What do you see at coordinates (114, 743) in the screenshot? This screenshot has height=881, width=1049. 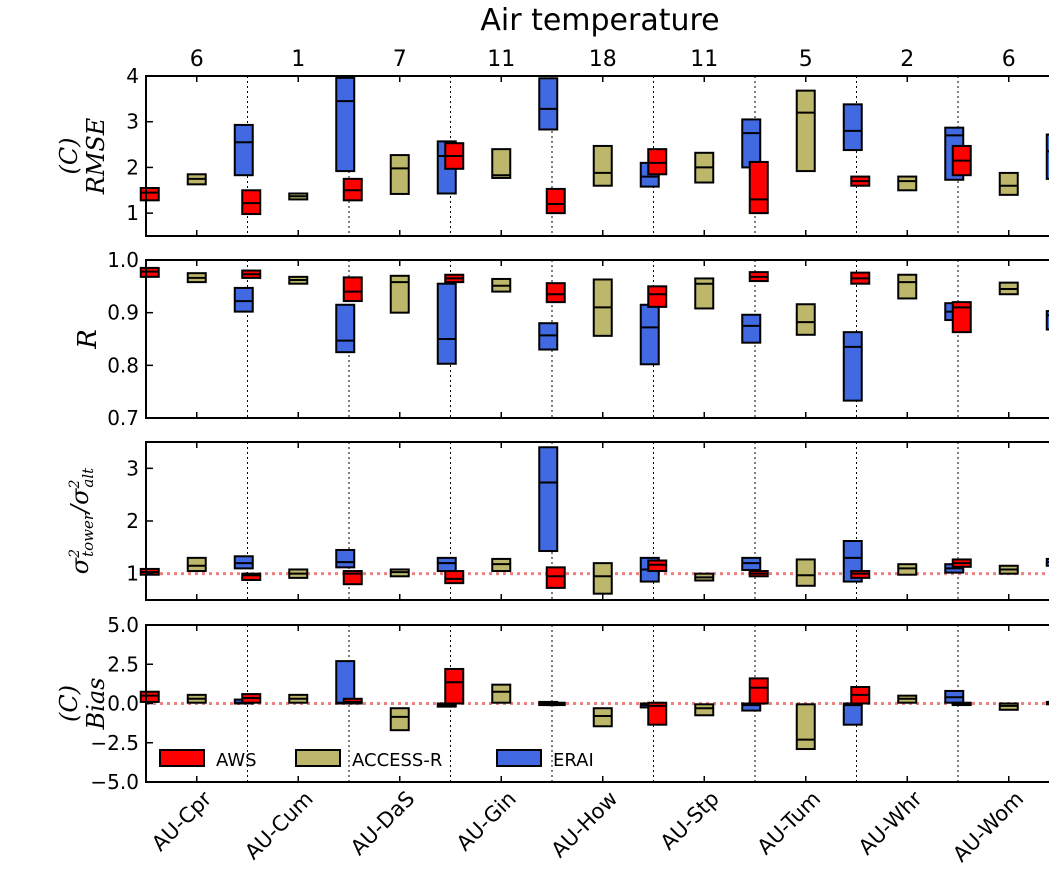 I see `y-tick-label: −2.5` at bounding box center [114, 743].